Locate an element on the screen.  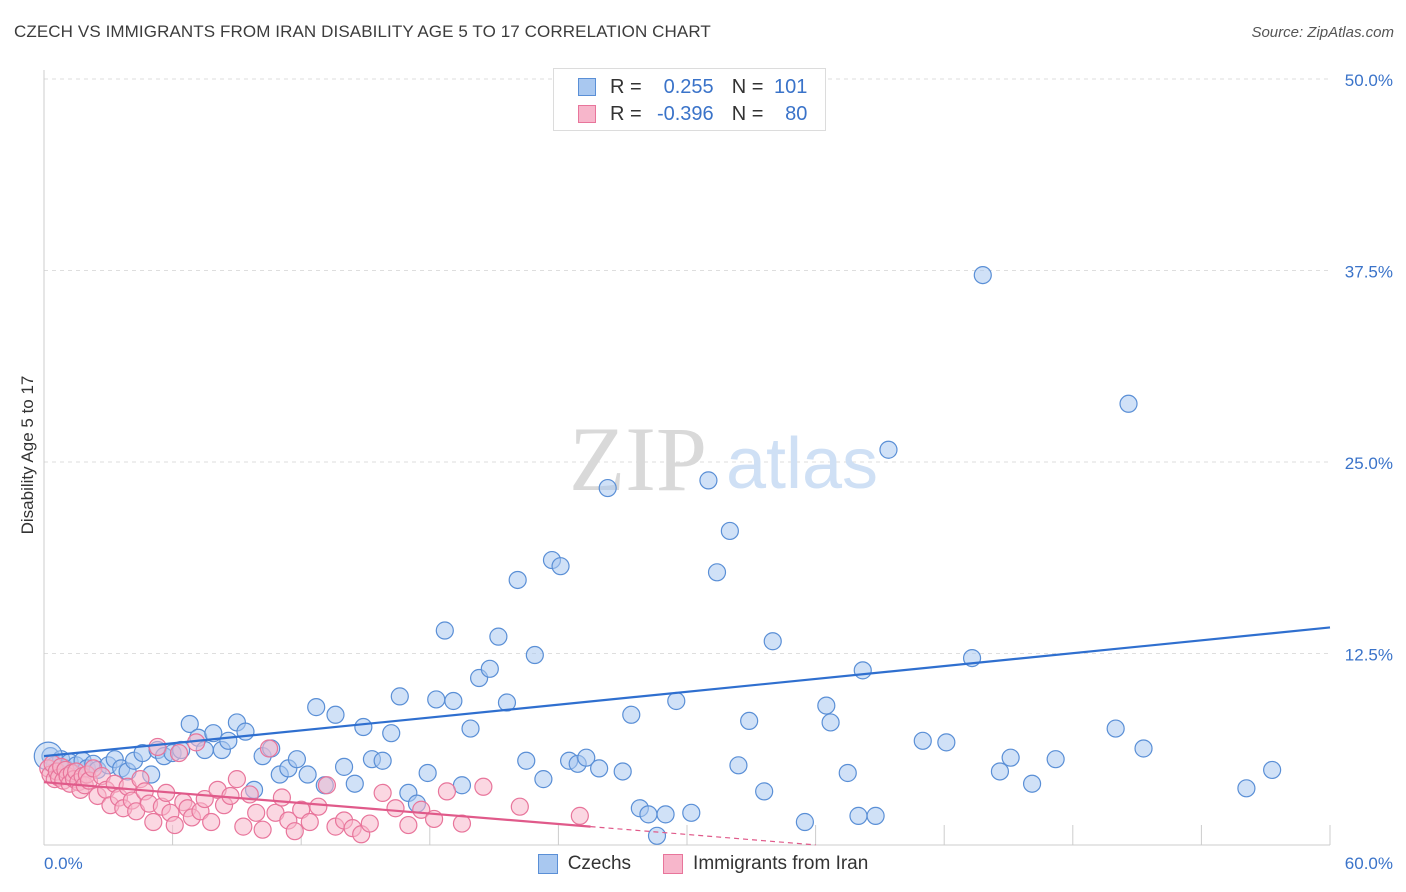
y-tick-label-2: 37.5% is located at coordinates (1369, 272).